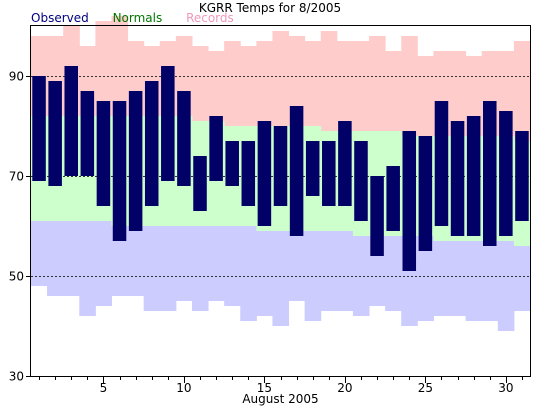  What do you see at coordinates (264, 388) in the screenshot?
I see `x-tick-label: 15` at bounding box center [264, 388].